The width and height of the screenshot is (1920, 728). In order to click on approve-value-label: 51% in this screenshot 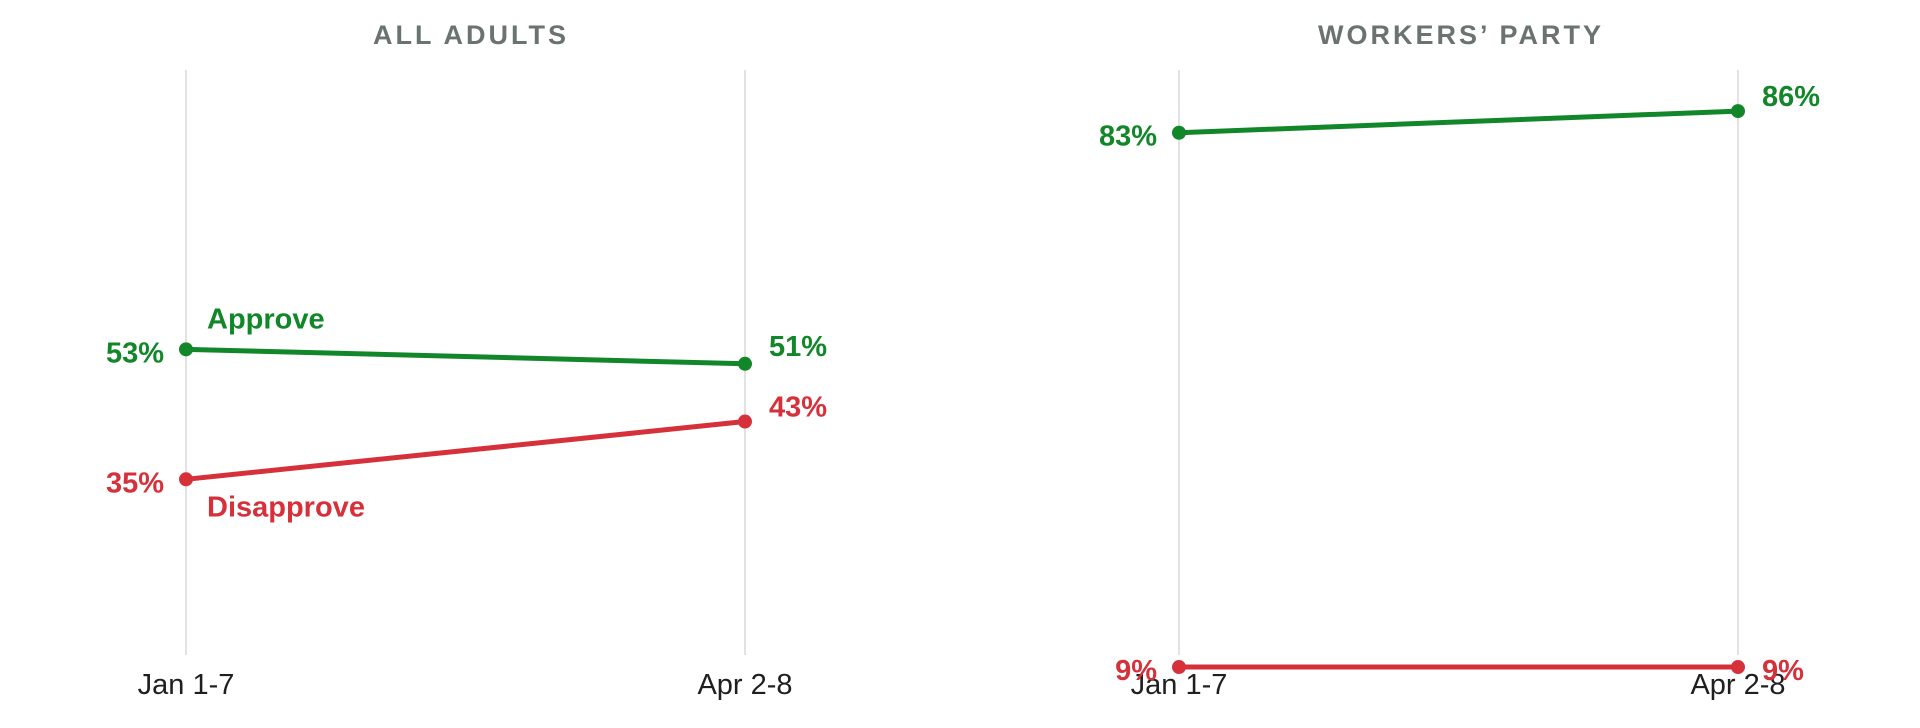, I will do `click(798, 347)`.